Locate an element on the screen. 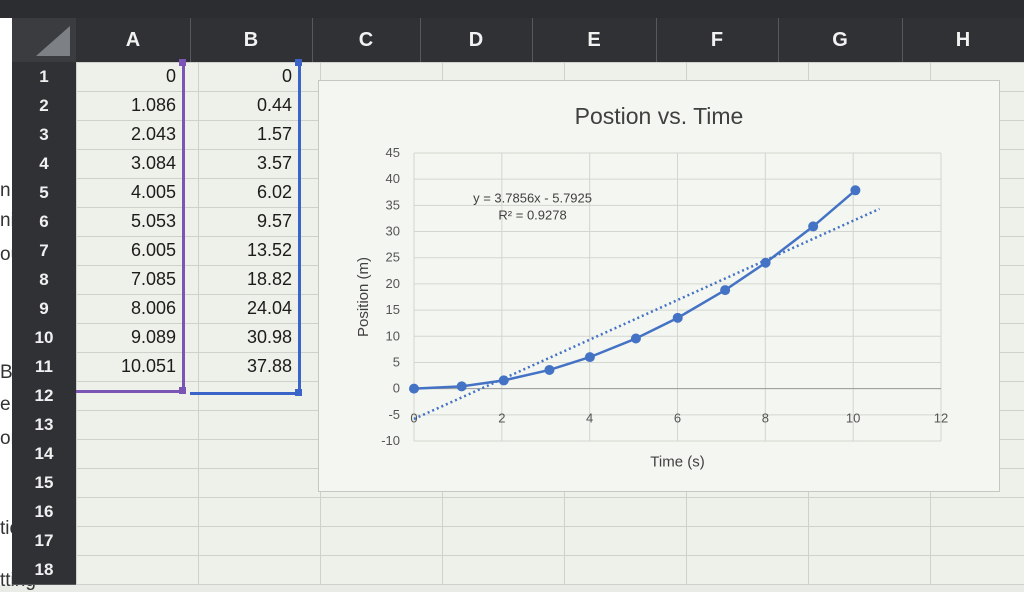 This screenshot has width=1024, height=592. cell-a3: 2.043 is located at coordinates (153, 134).